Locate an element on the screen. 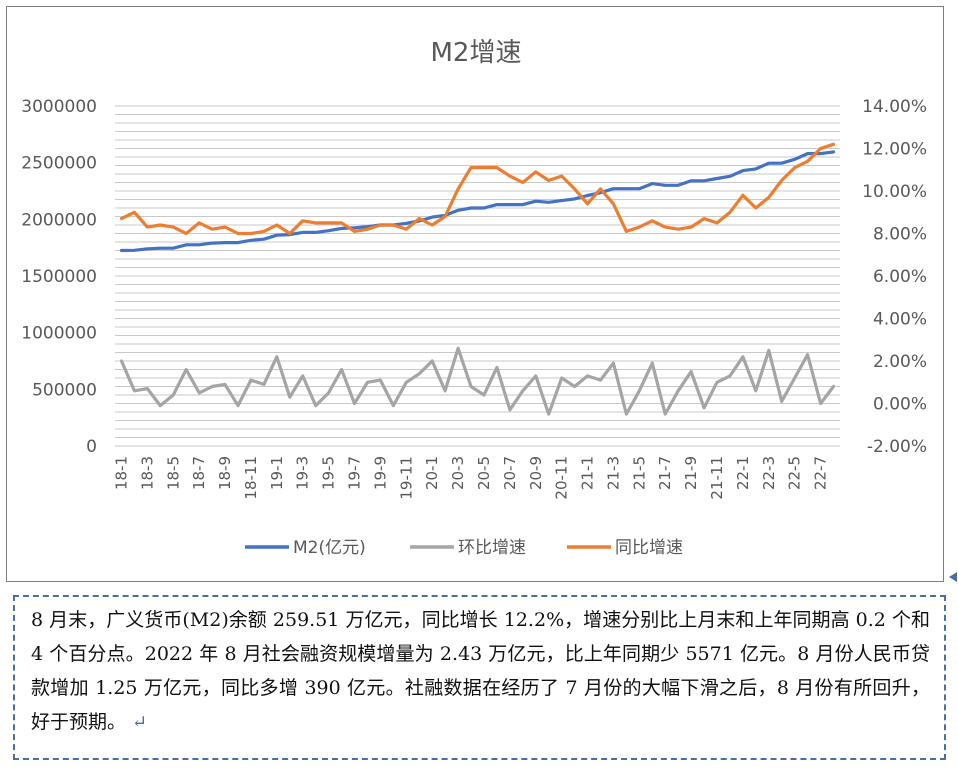 The width and height of the screenshot is (958, 768). x-axis-tick-label: 18-7 is located at coordinates (199, 473).